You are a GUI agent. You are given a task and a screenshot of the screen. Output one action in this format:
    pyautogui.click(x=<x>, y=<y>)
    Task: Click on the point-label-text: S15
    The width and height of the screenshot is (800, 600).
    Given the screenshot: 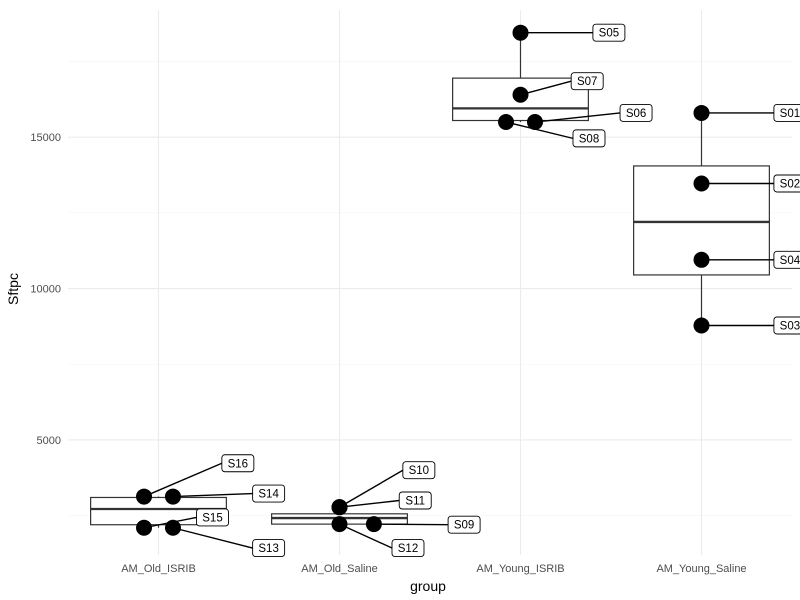 What is the action you would take?
    pyautogui.click(x=212, y=518)
    